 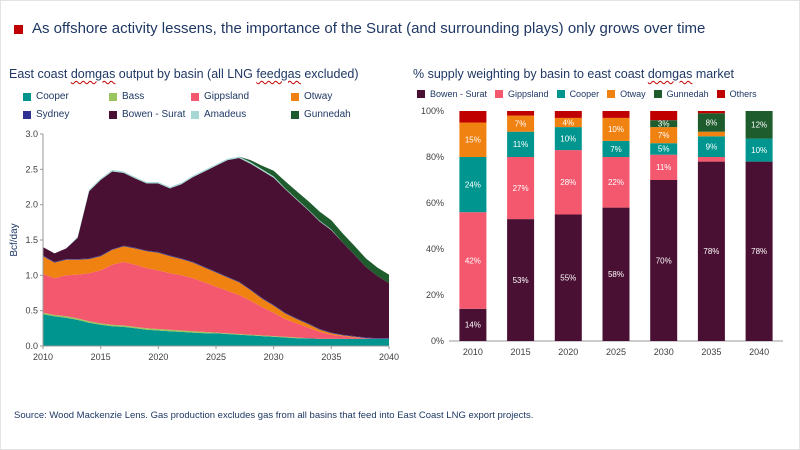 I want to click on area-x-tick-label: 2040, so click(x=389, y=357).